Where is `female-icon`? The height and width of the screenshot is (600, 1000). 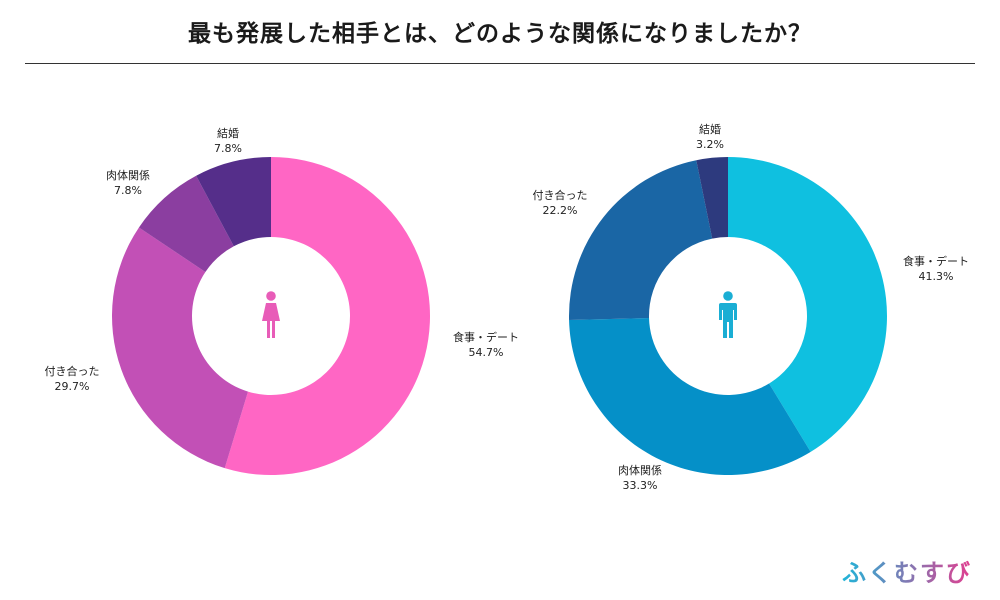 female-icon is located at coordinates (271, 314).